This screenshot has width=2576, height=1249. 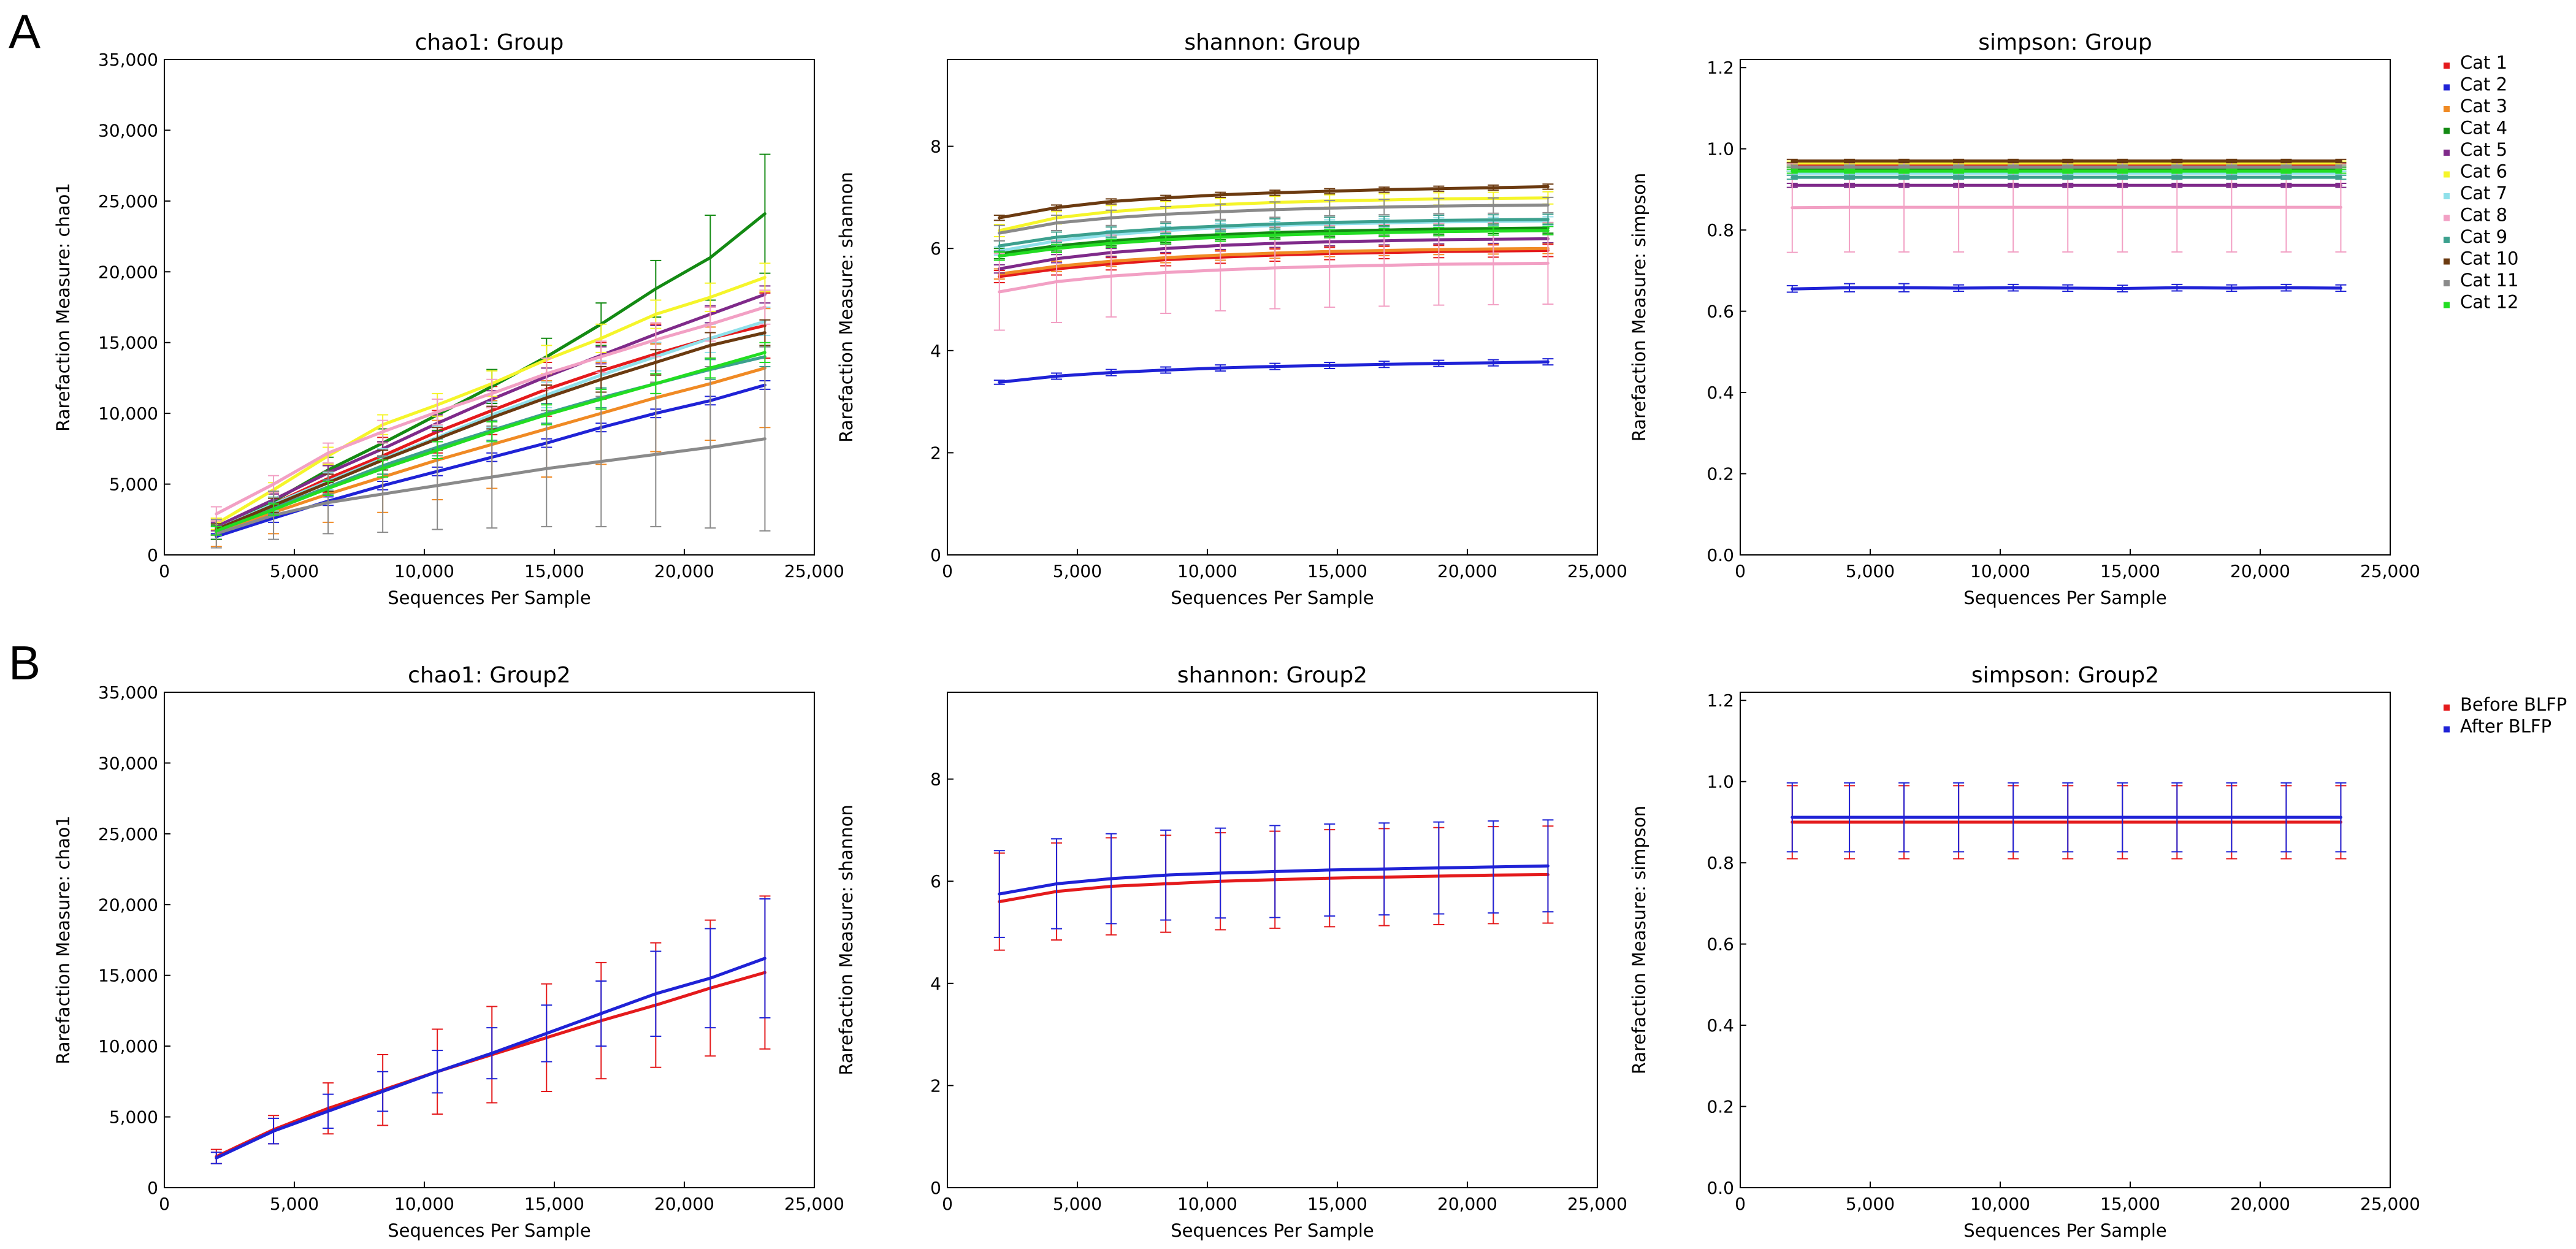 I want to click on y-tick-label: 0.2, so click(x=1720, y=1107).